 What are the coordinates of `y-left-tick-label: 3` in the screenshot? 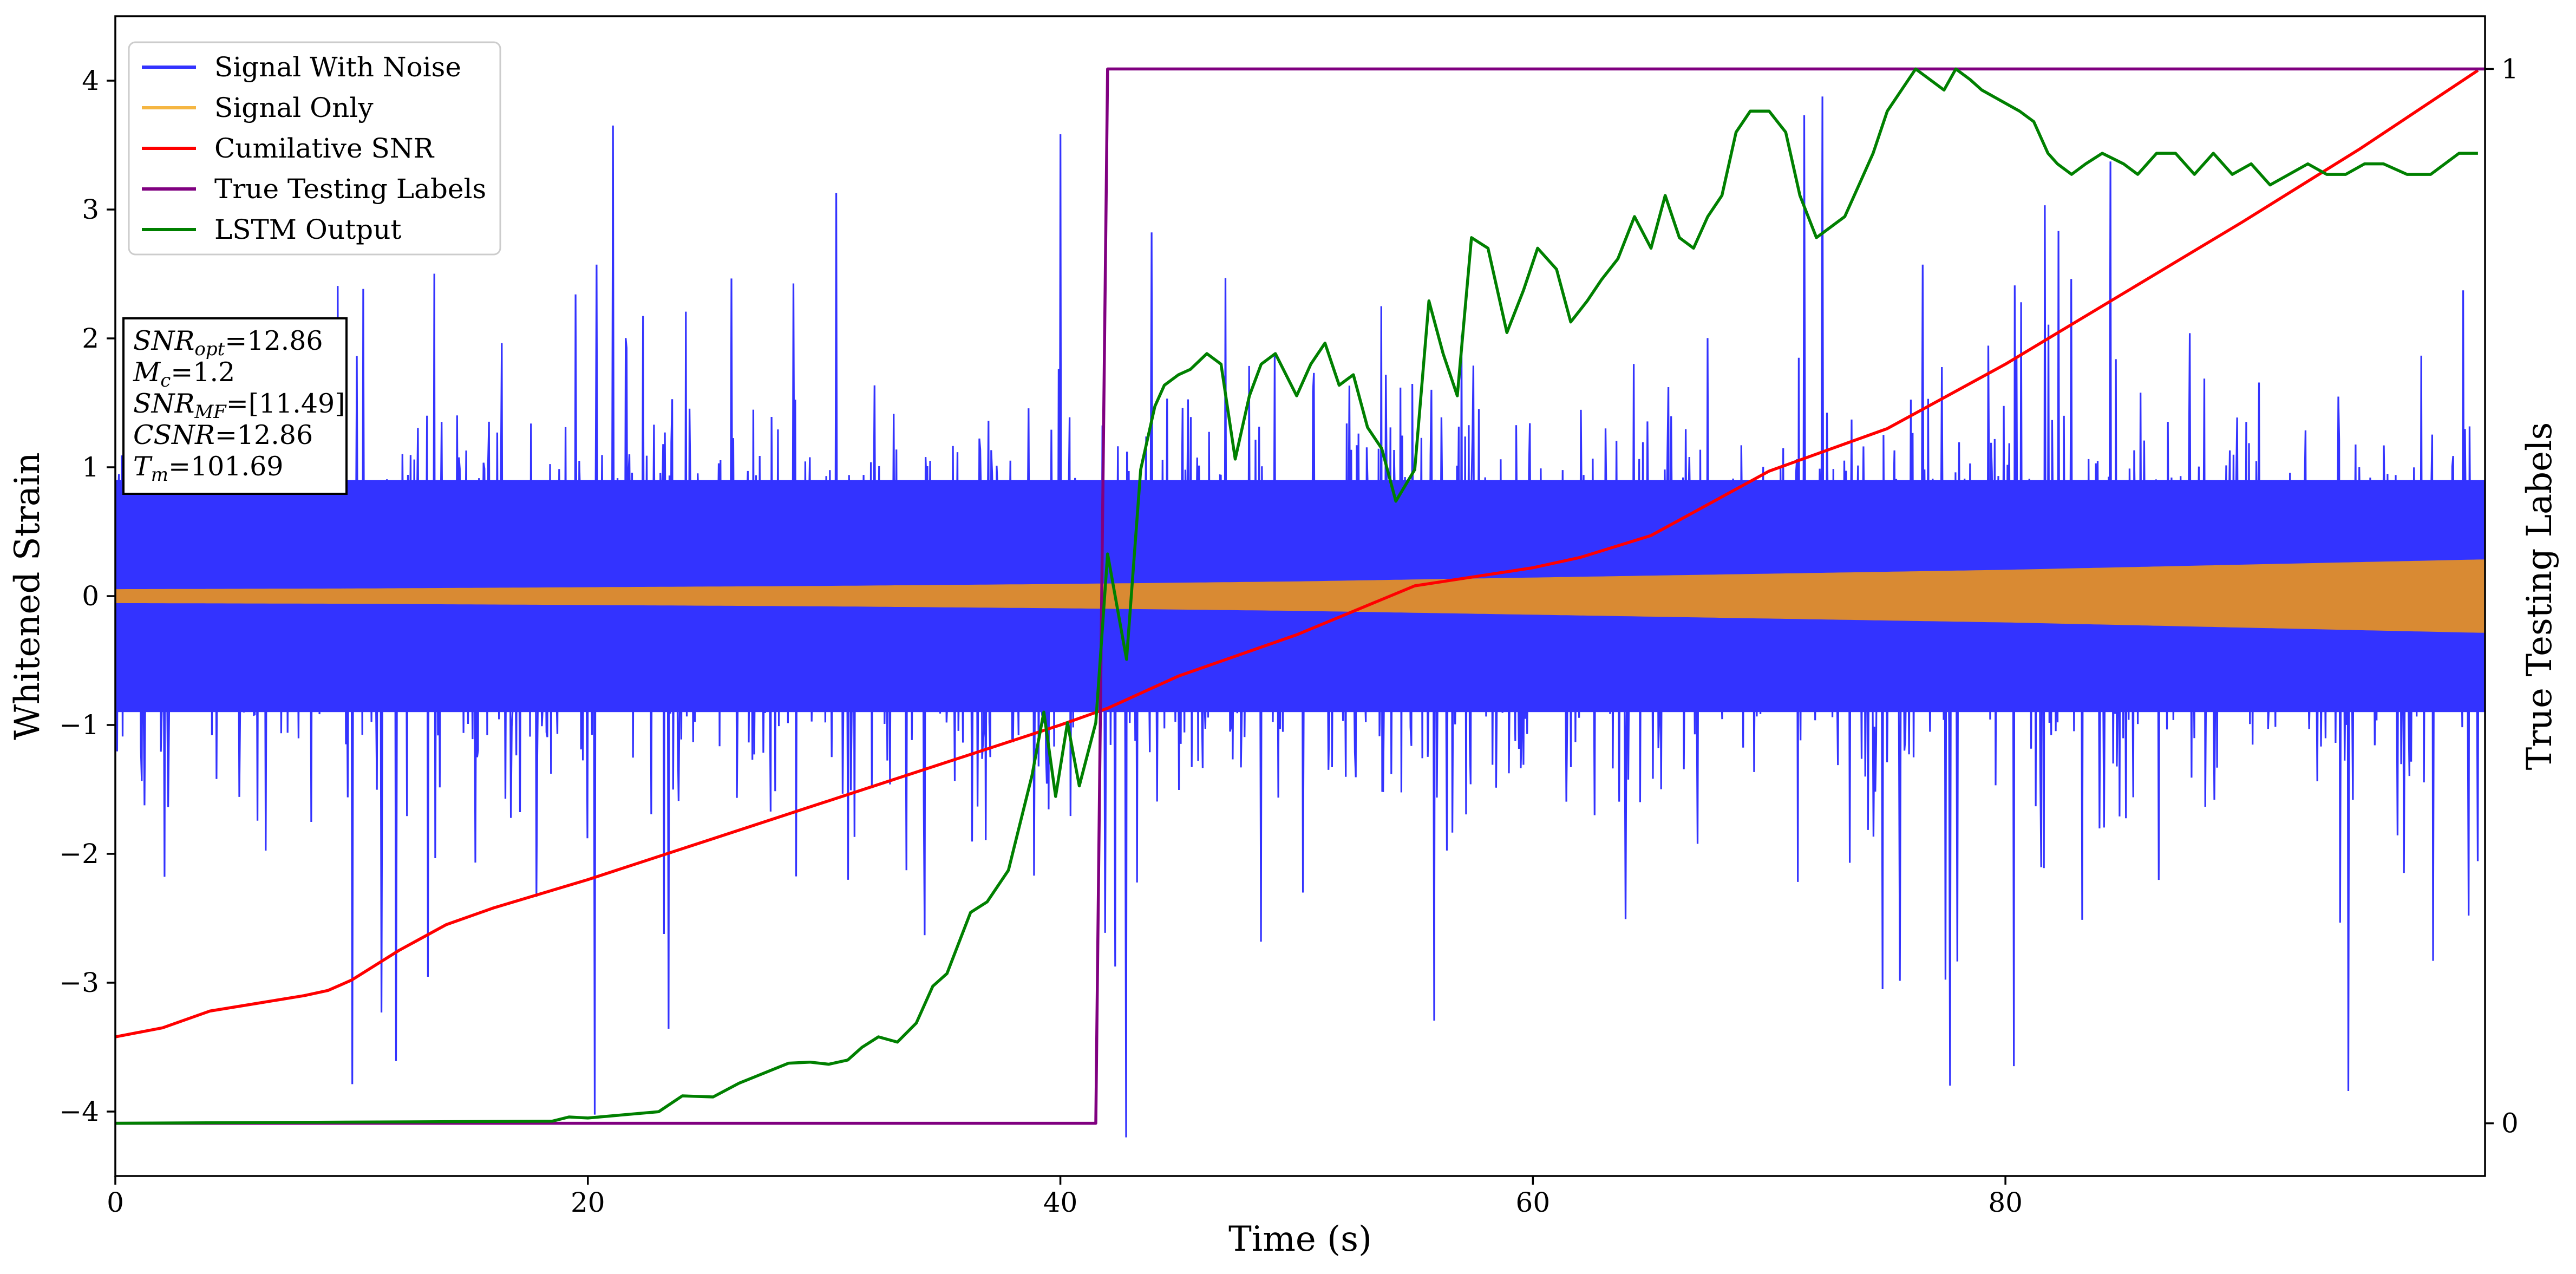 It's located at (90, 209).